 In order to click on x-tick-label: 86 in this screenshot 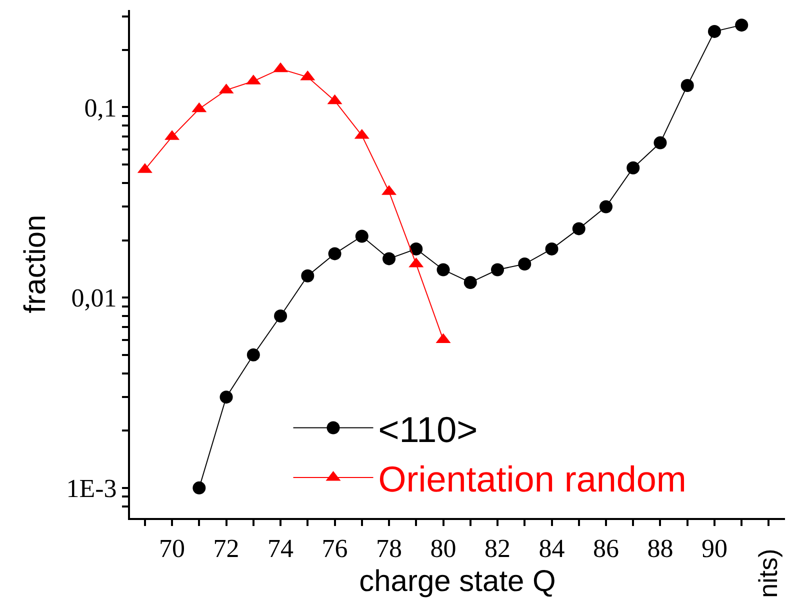, I will do `click(605, 549)`.